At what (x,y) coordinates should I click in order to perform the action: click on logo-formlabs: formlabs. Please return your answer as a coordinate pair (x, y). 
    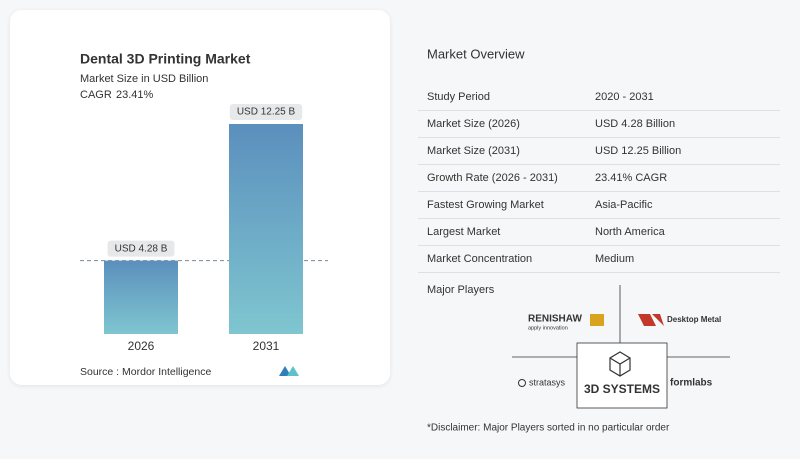
    Looking at the image, I should click on (691, 383).